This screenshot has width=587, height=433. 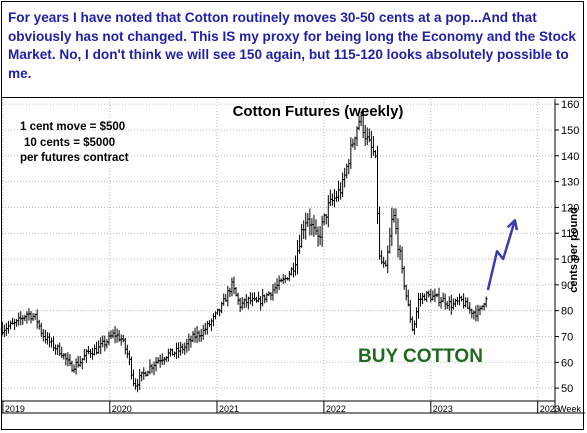 I want to click on chart-title: Cotton Futures (weekly), so click(x=318, y=111).